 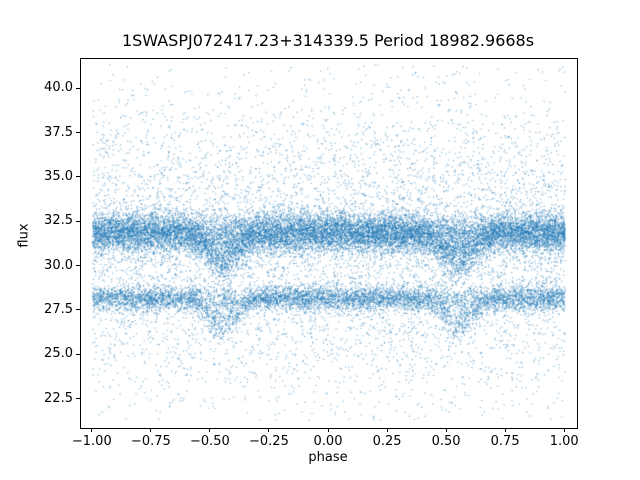 I want to click on x-tick-label: 0.25, so click(x=387, y=441).